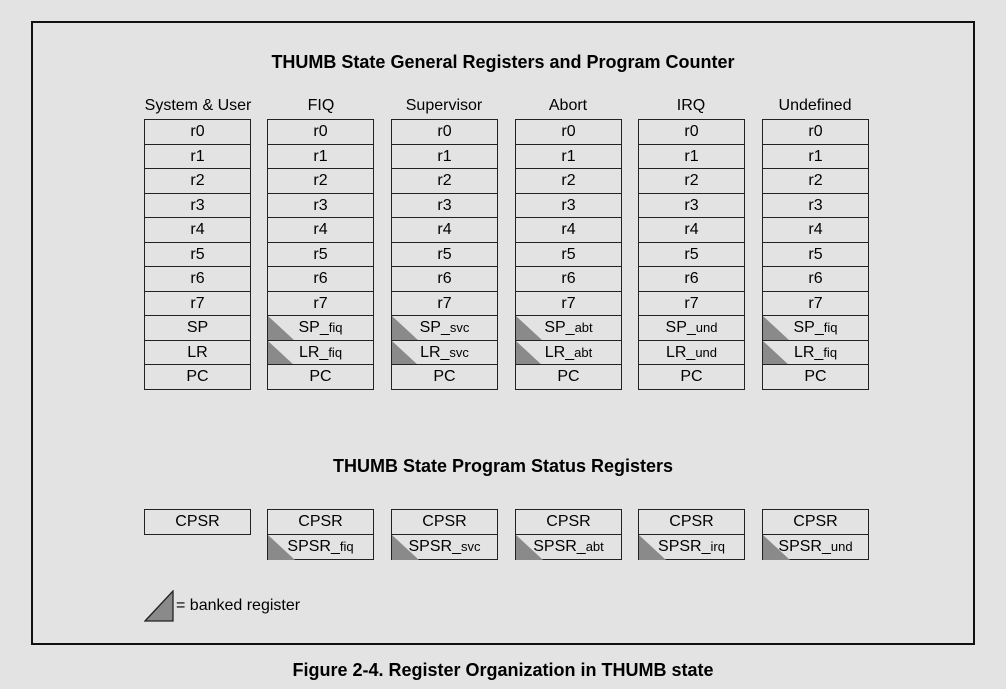 The height and width of the screenshot is (689, 1006). I want to click on register-cell: SPSR_irq, so click(691, 546).